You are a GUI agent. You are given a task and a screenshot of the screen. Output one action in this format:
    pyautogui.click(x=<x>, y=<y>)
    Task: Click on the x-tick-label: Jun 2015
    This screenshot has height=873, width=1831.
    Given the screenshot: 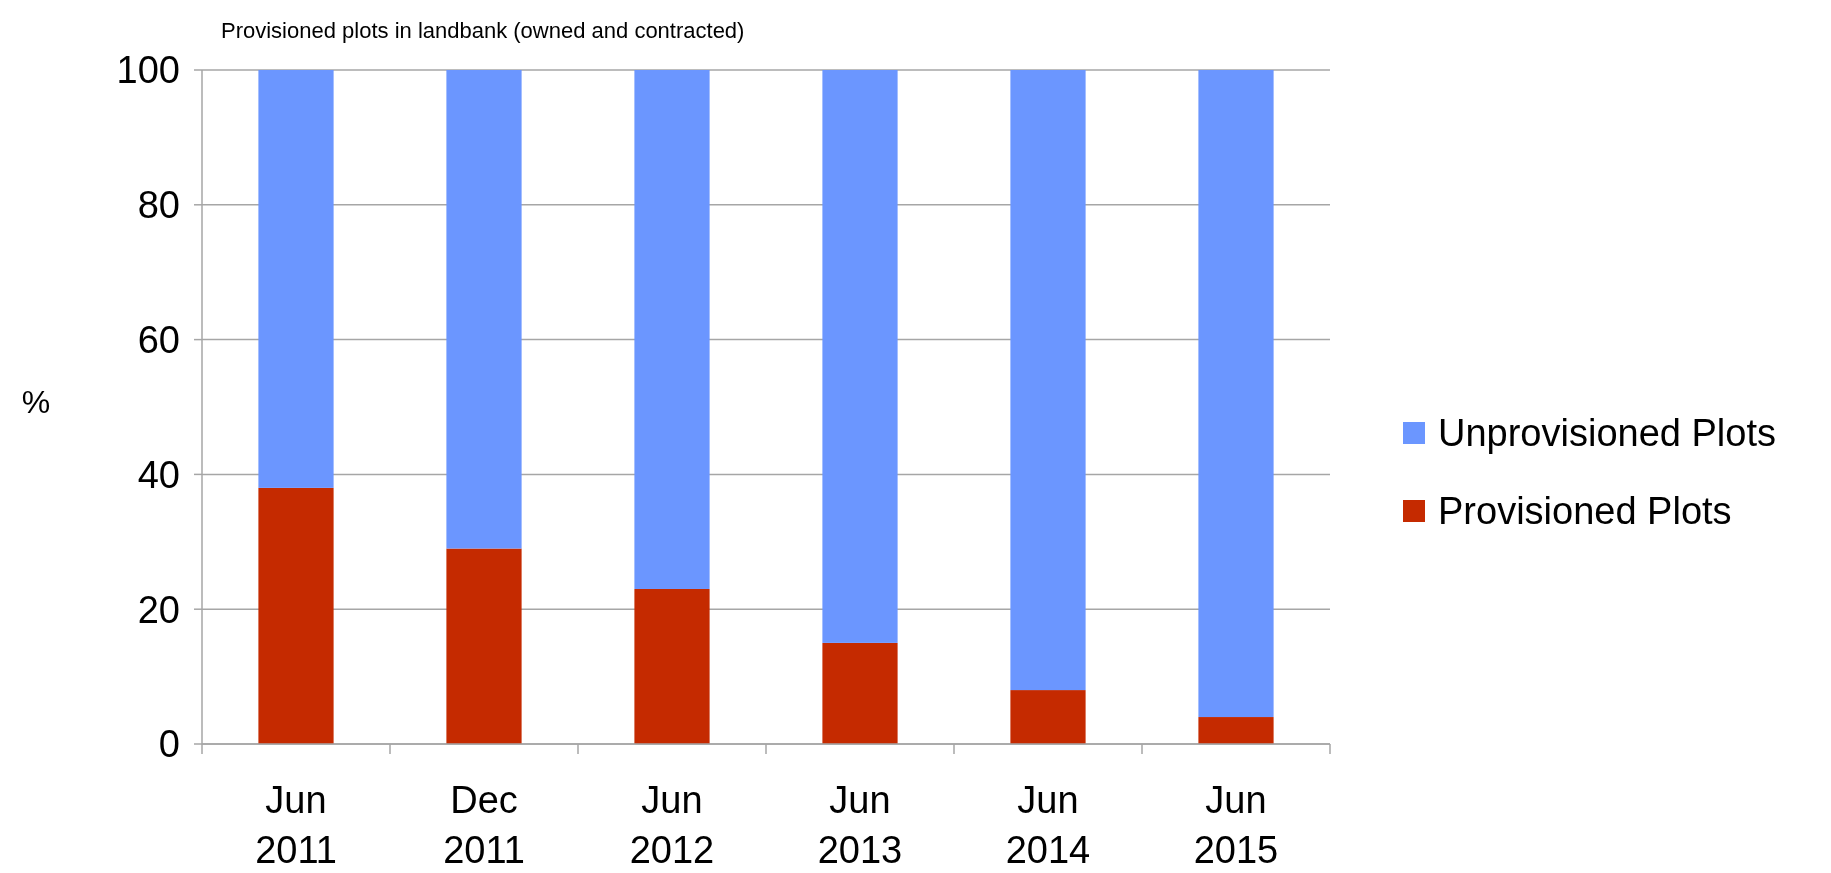 What is the action you would take?
    pyautogui.click(x=1236, y=825)
    